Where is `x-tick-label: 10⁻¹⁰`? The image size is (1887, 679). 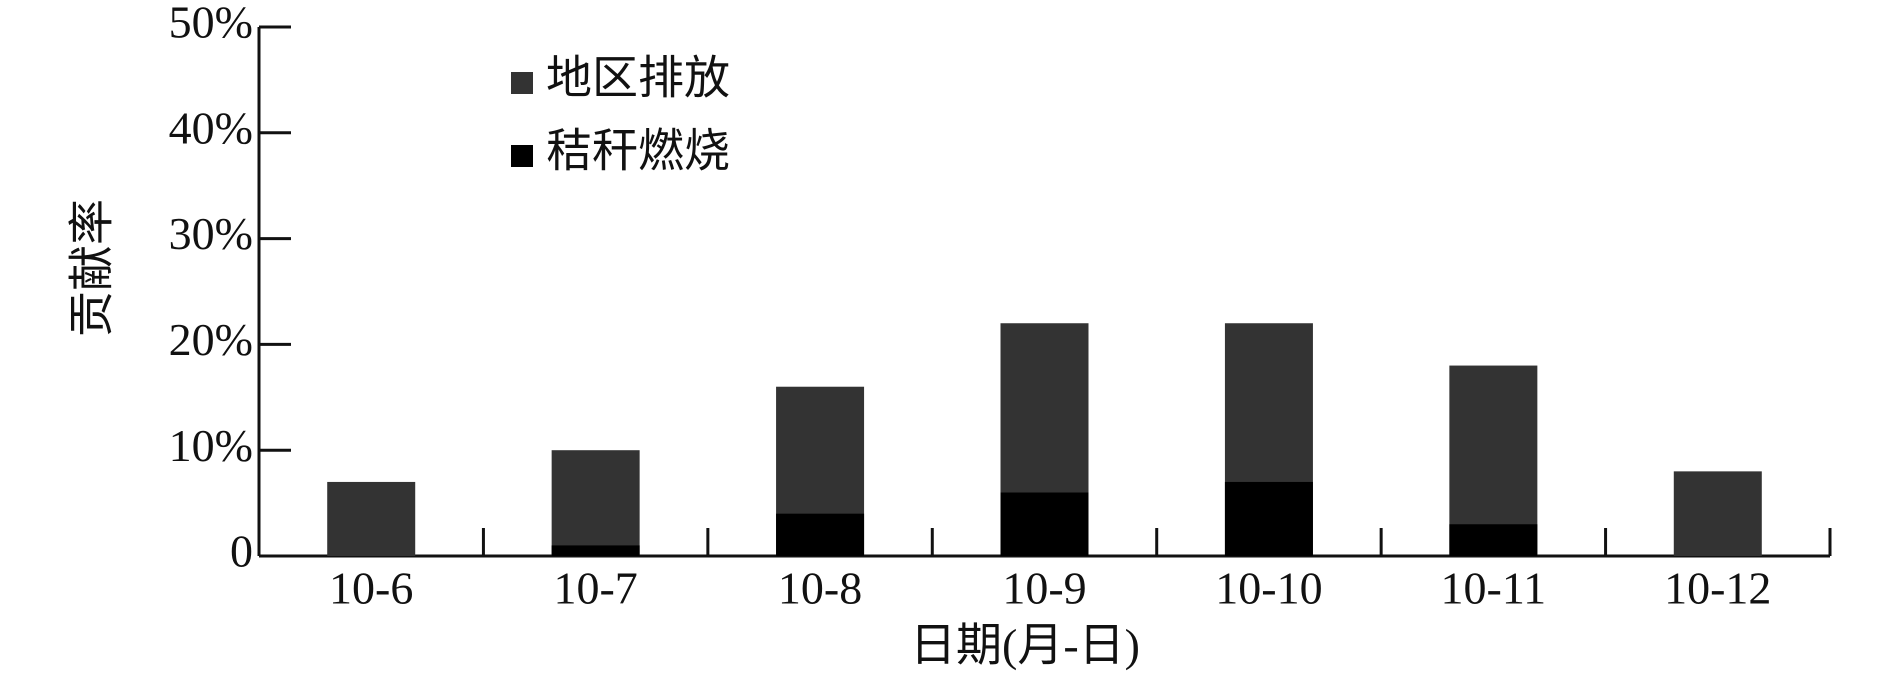
x-tick-label: 10⁻¹⁰ is located at coordinates (1268, 588).